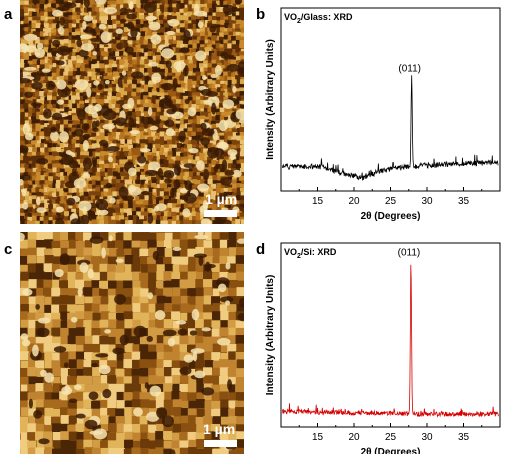 The width and height of the screenshot is (505, 454). Describe the element at coordinates (219, 429) in the screenshot. I see `scalebar-label-c: 1 µm` at that location.